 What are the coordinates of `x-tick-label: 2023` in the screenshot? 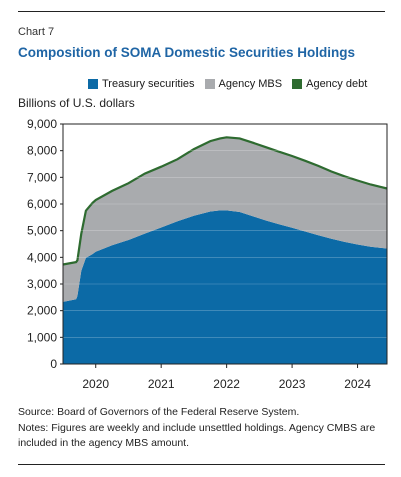 It's located at (292, 384).